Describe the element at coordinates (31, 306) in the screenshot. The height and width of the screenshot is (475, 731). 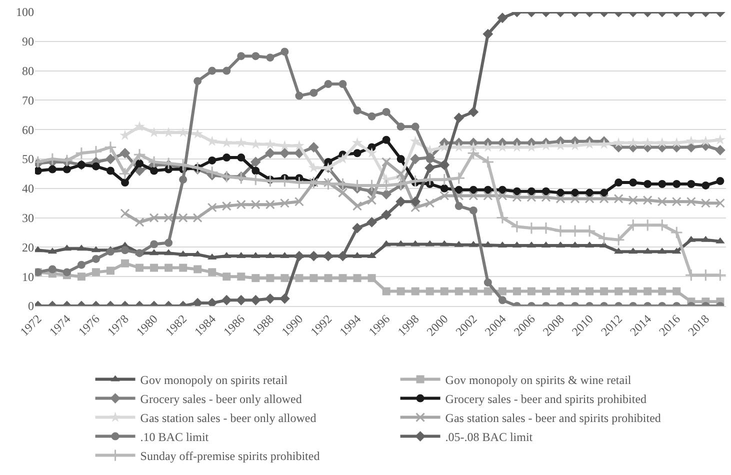
I see `y-tick-label: 0` at that location.